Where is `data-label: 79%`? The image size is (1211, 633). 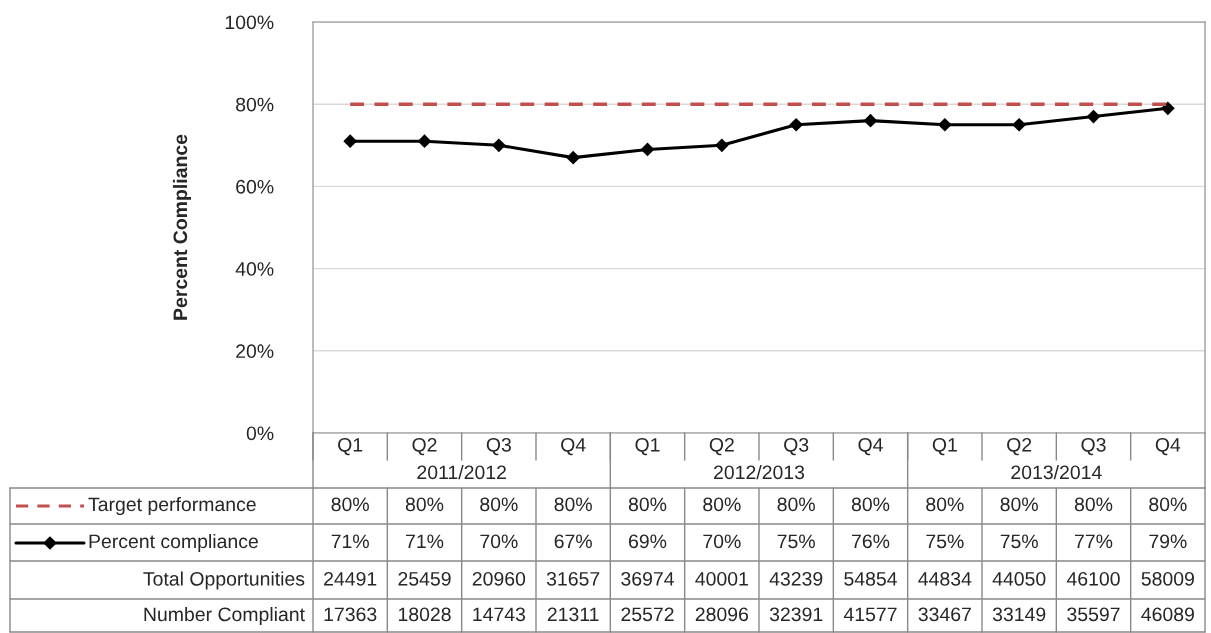
data-label: 79% is located at coordinates (1168, 541).